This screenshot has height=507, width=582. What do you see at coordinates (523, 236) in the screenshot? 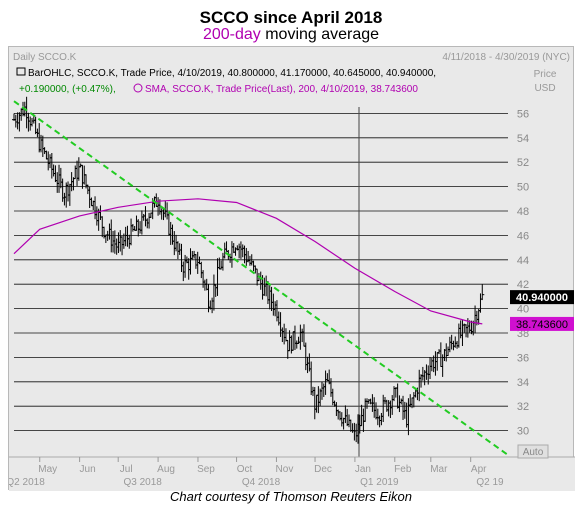
I see `y-tick-label: 46` at bounding box center [523, 236].